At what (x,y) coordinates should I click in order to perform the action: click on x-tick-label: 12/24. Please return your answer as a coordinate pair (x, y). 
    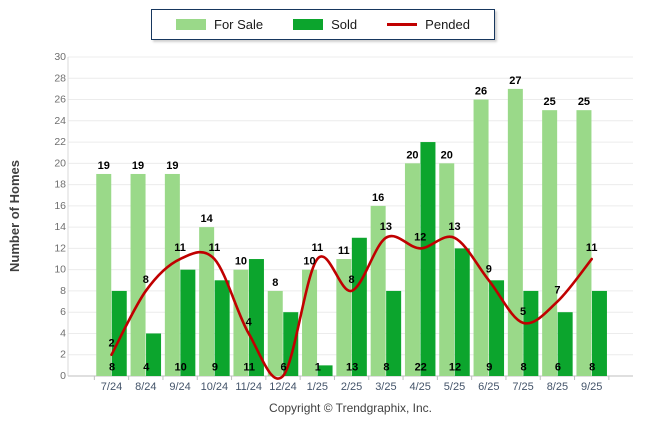
    Looking at the image, I should click on (283, 387).